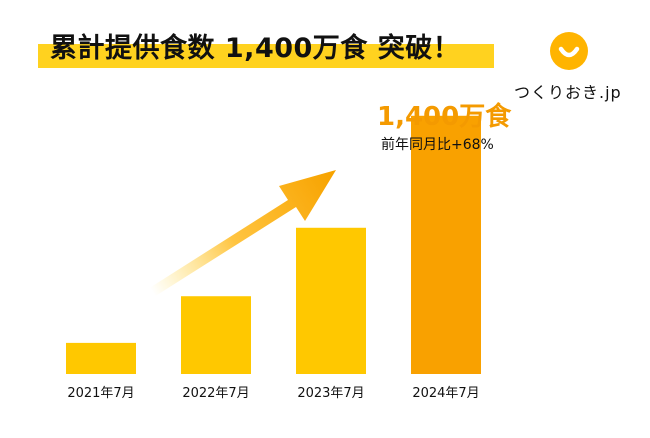 Image resolution: width=650 pixels, height=438 pixels. I want to click on upward-trend-arrow, so click(238, 236).